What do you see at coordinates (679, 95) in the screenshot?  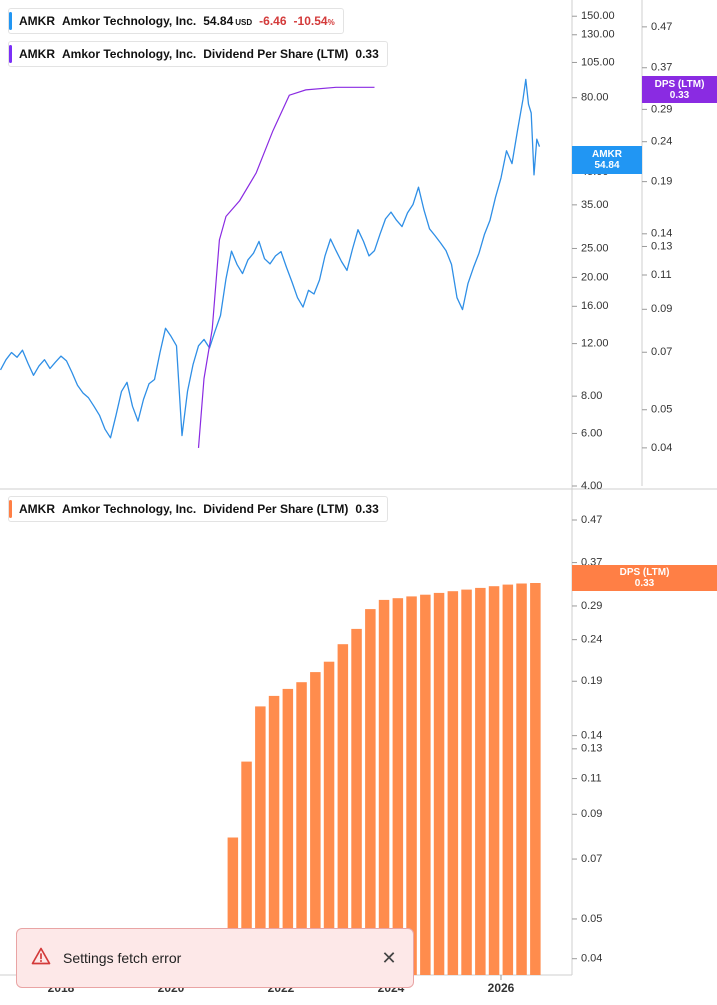 I see `dps-tag-top-value: 0.33` at bounding box center [679, 95].